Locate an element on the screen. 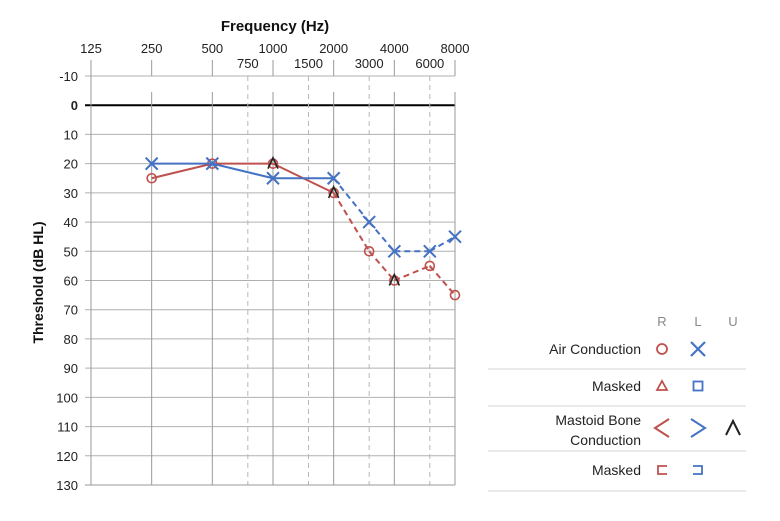 This screenshot has width=780, height=521. x-major-tick-label: 4000 is located at coordinates (394, 48).